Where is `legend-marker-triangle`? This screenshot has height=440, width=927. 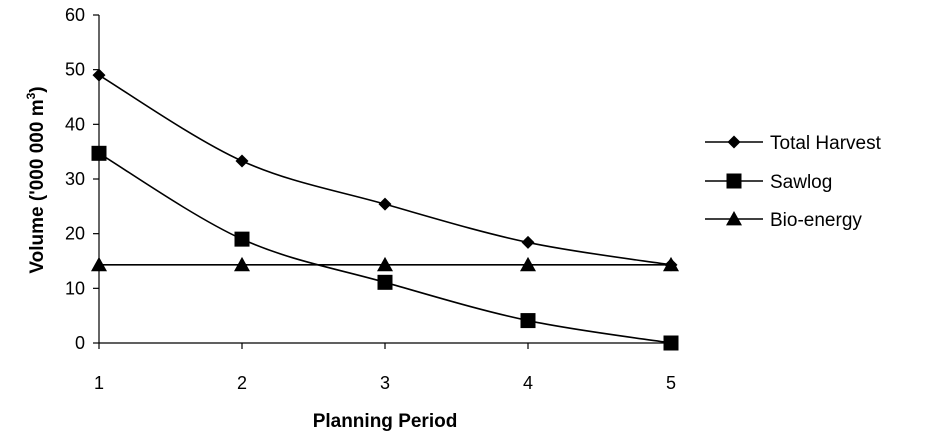 legend-marker-triangle is located at coordinates (734, 218).